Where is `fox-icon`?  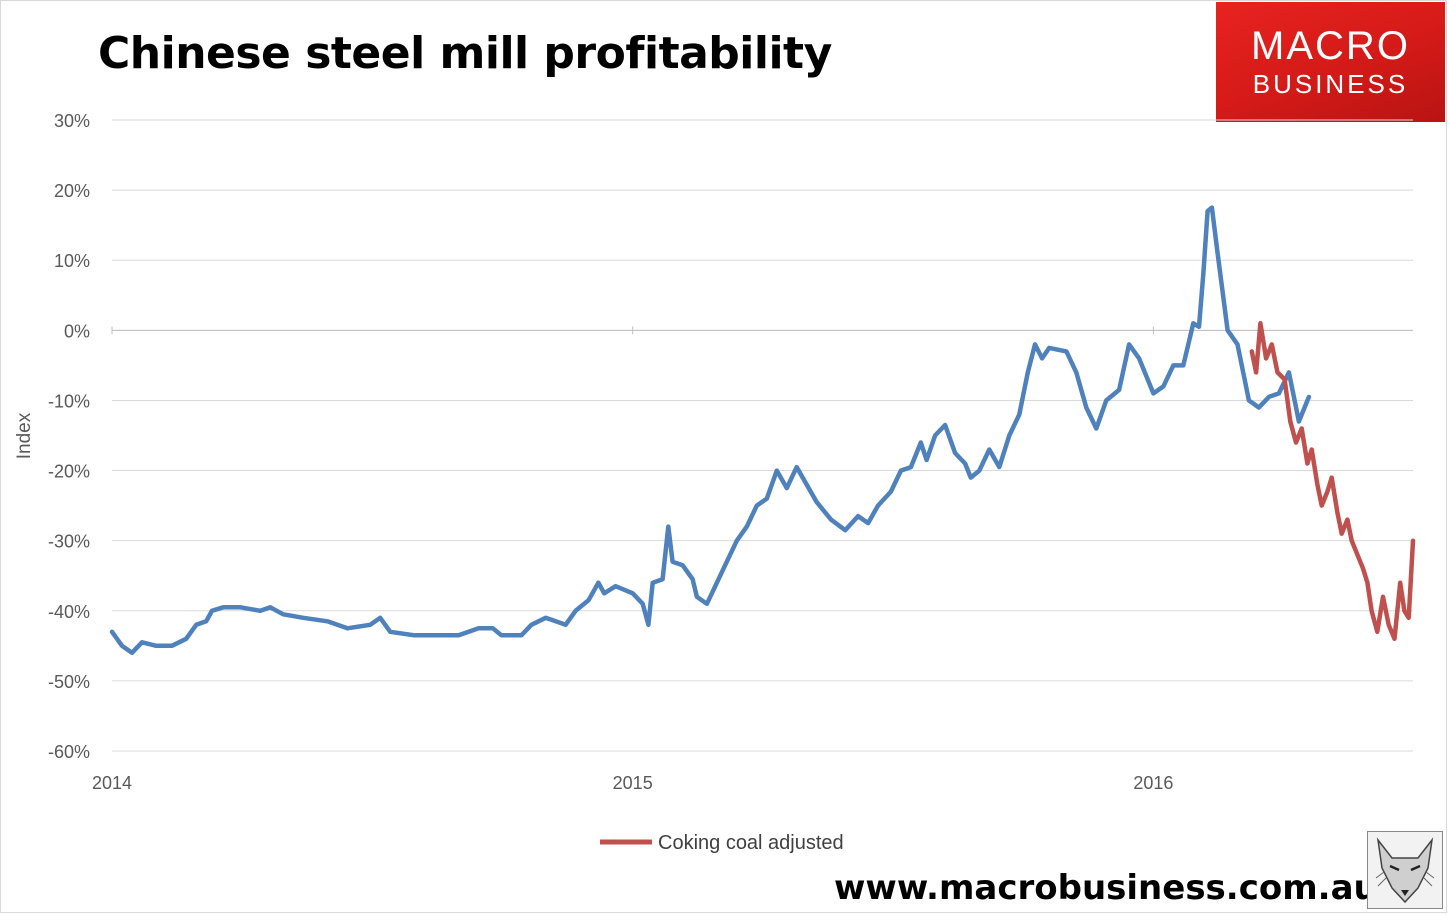 fox-icon is located at coordinates (1405, 870).